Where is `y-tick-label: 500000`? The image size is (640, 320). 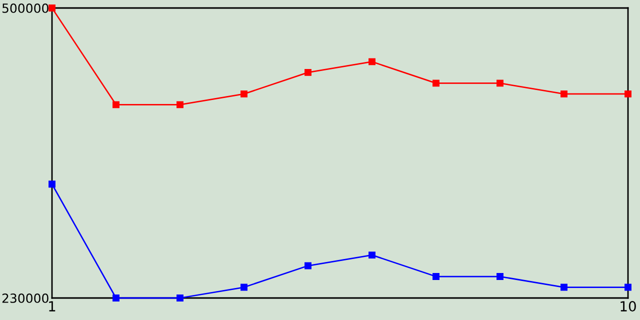
y-tick-label: 500000 is located at coordinates (25, 8).